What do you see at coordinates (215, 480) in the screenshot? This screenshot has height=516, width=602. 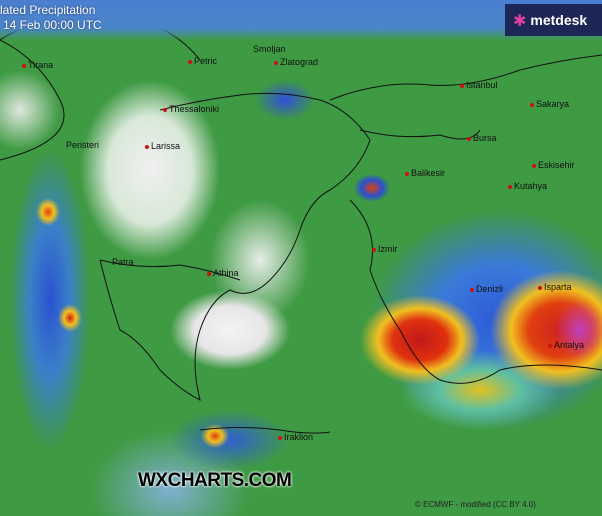 I see `wxcharts-watermark: WXCHARTS.COM` at bounding box center [215, 480].